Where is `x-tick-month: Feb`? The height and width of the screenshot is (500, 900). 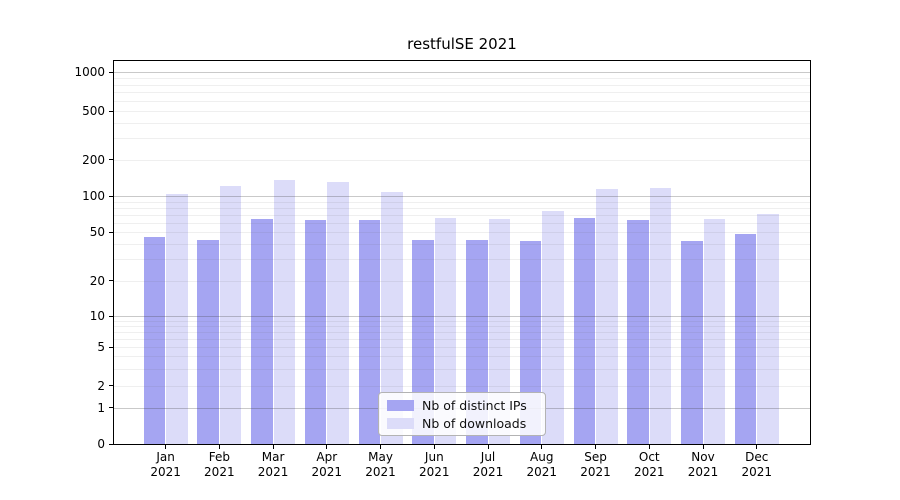
x-tick-month: Feb is located at coordinates (219, 457).